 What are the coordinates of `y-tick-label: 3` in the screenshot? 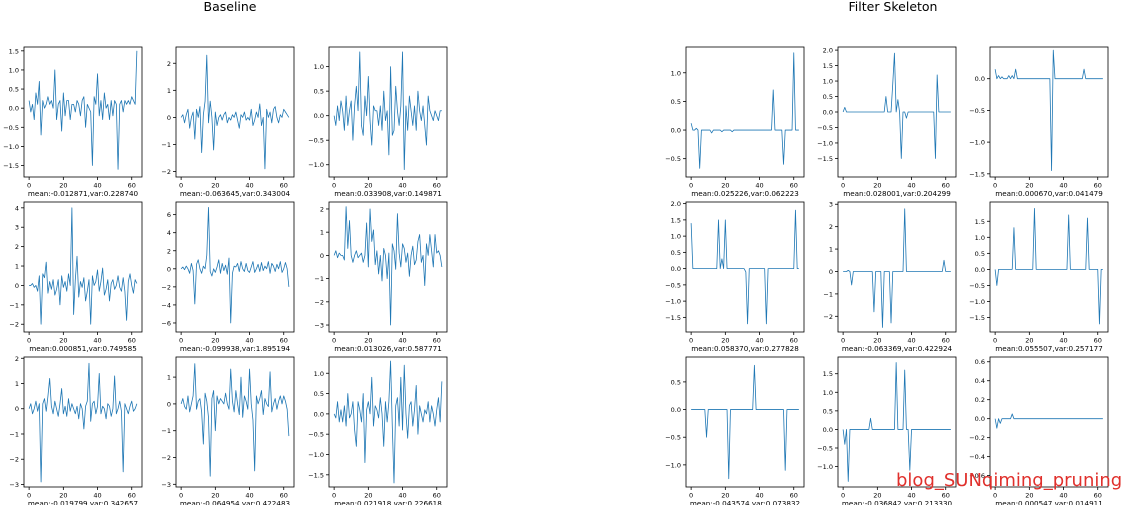 It's located at (17, 228).